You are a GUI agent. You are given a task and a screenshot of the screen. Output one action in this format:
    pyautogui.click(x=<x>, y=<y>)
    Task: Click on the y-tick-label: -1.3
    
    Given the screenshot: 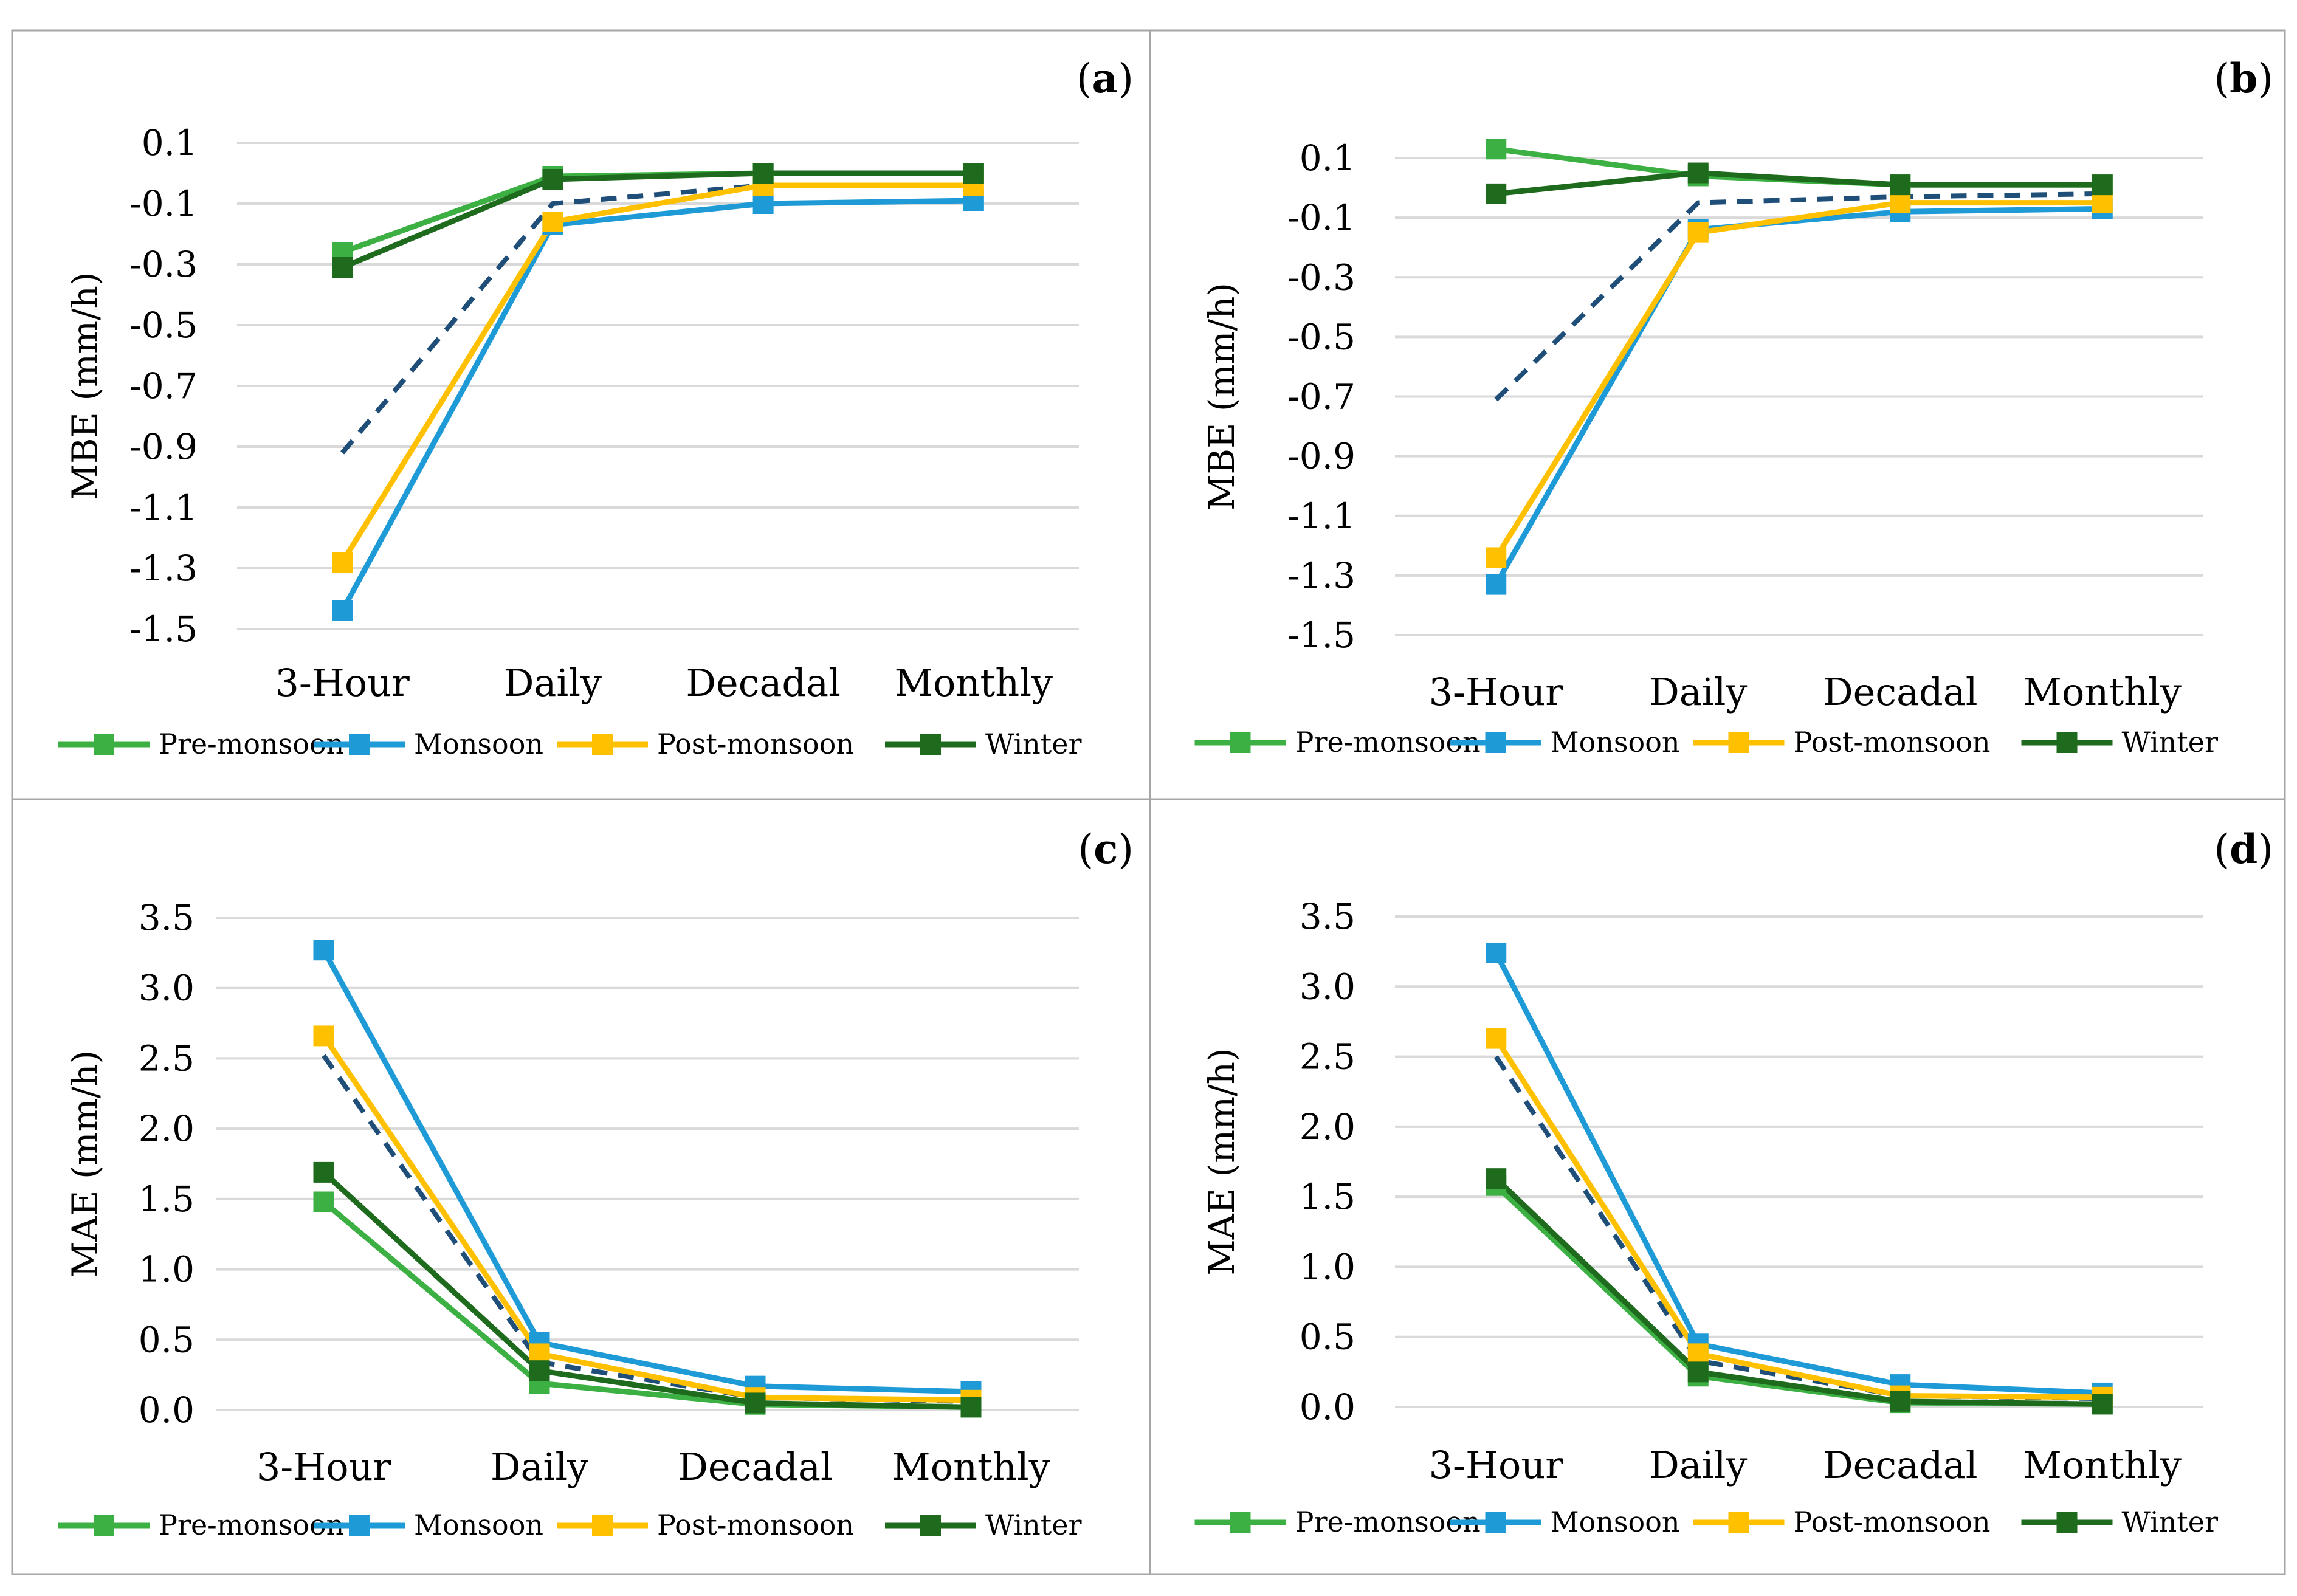 What is the action you would take?
    pyautogui.click(x=1321, y=576)
    